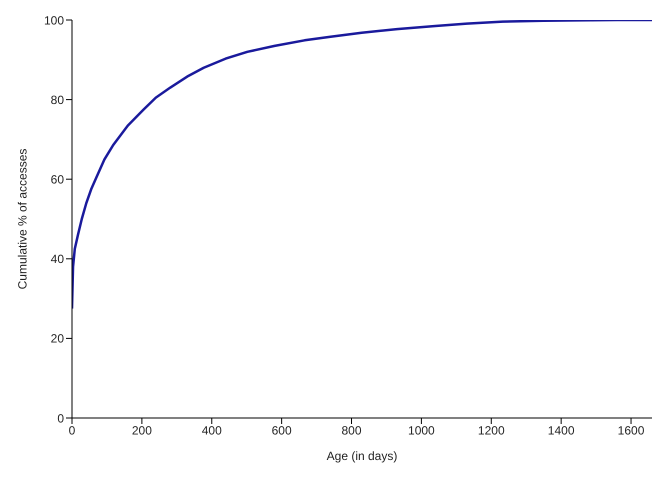 Image resolution: width=660 pixels, height=485 pixels. What do you see at coordinates (57, 99) in the screenshot?
I see `y-tick-label: 80` at bounding box center [57, 99].